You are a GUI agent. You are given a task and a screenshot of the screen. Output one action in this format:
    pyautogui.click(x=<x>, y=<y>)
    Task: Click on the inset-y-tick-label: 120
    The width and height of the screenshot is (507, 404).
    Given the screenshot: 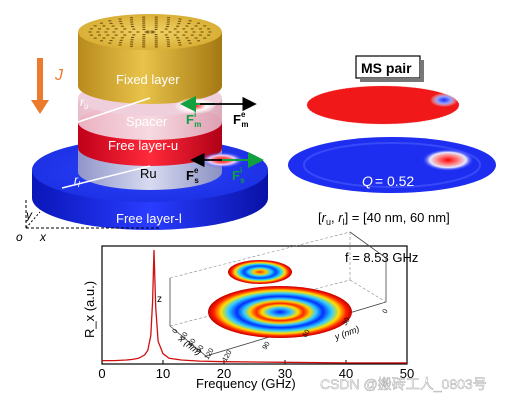 What is the action you would take?
    pyautogui.click(x=228, y=356)
    